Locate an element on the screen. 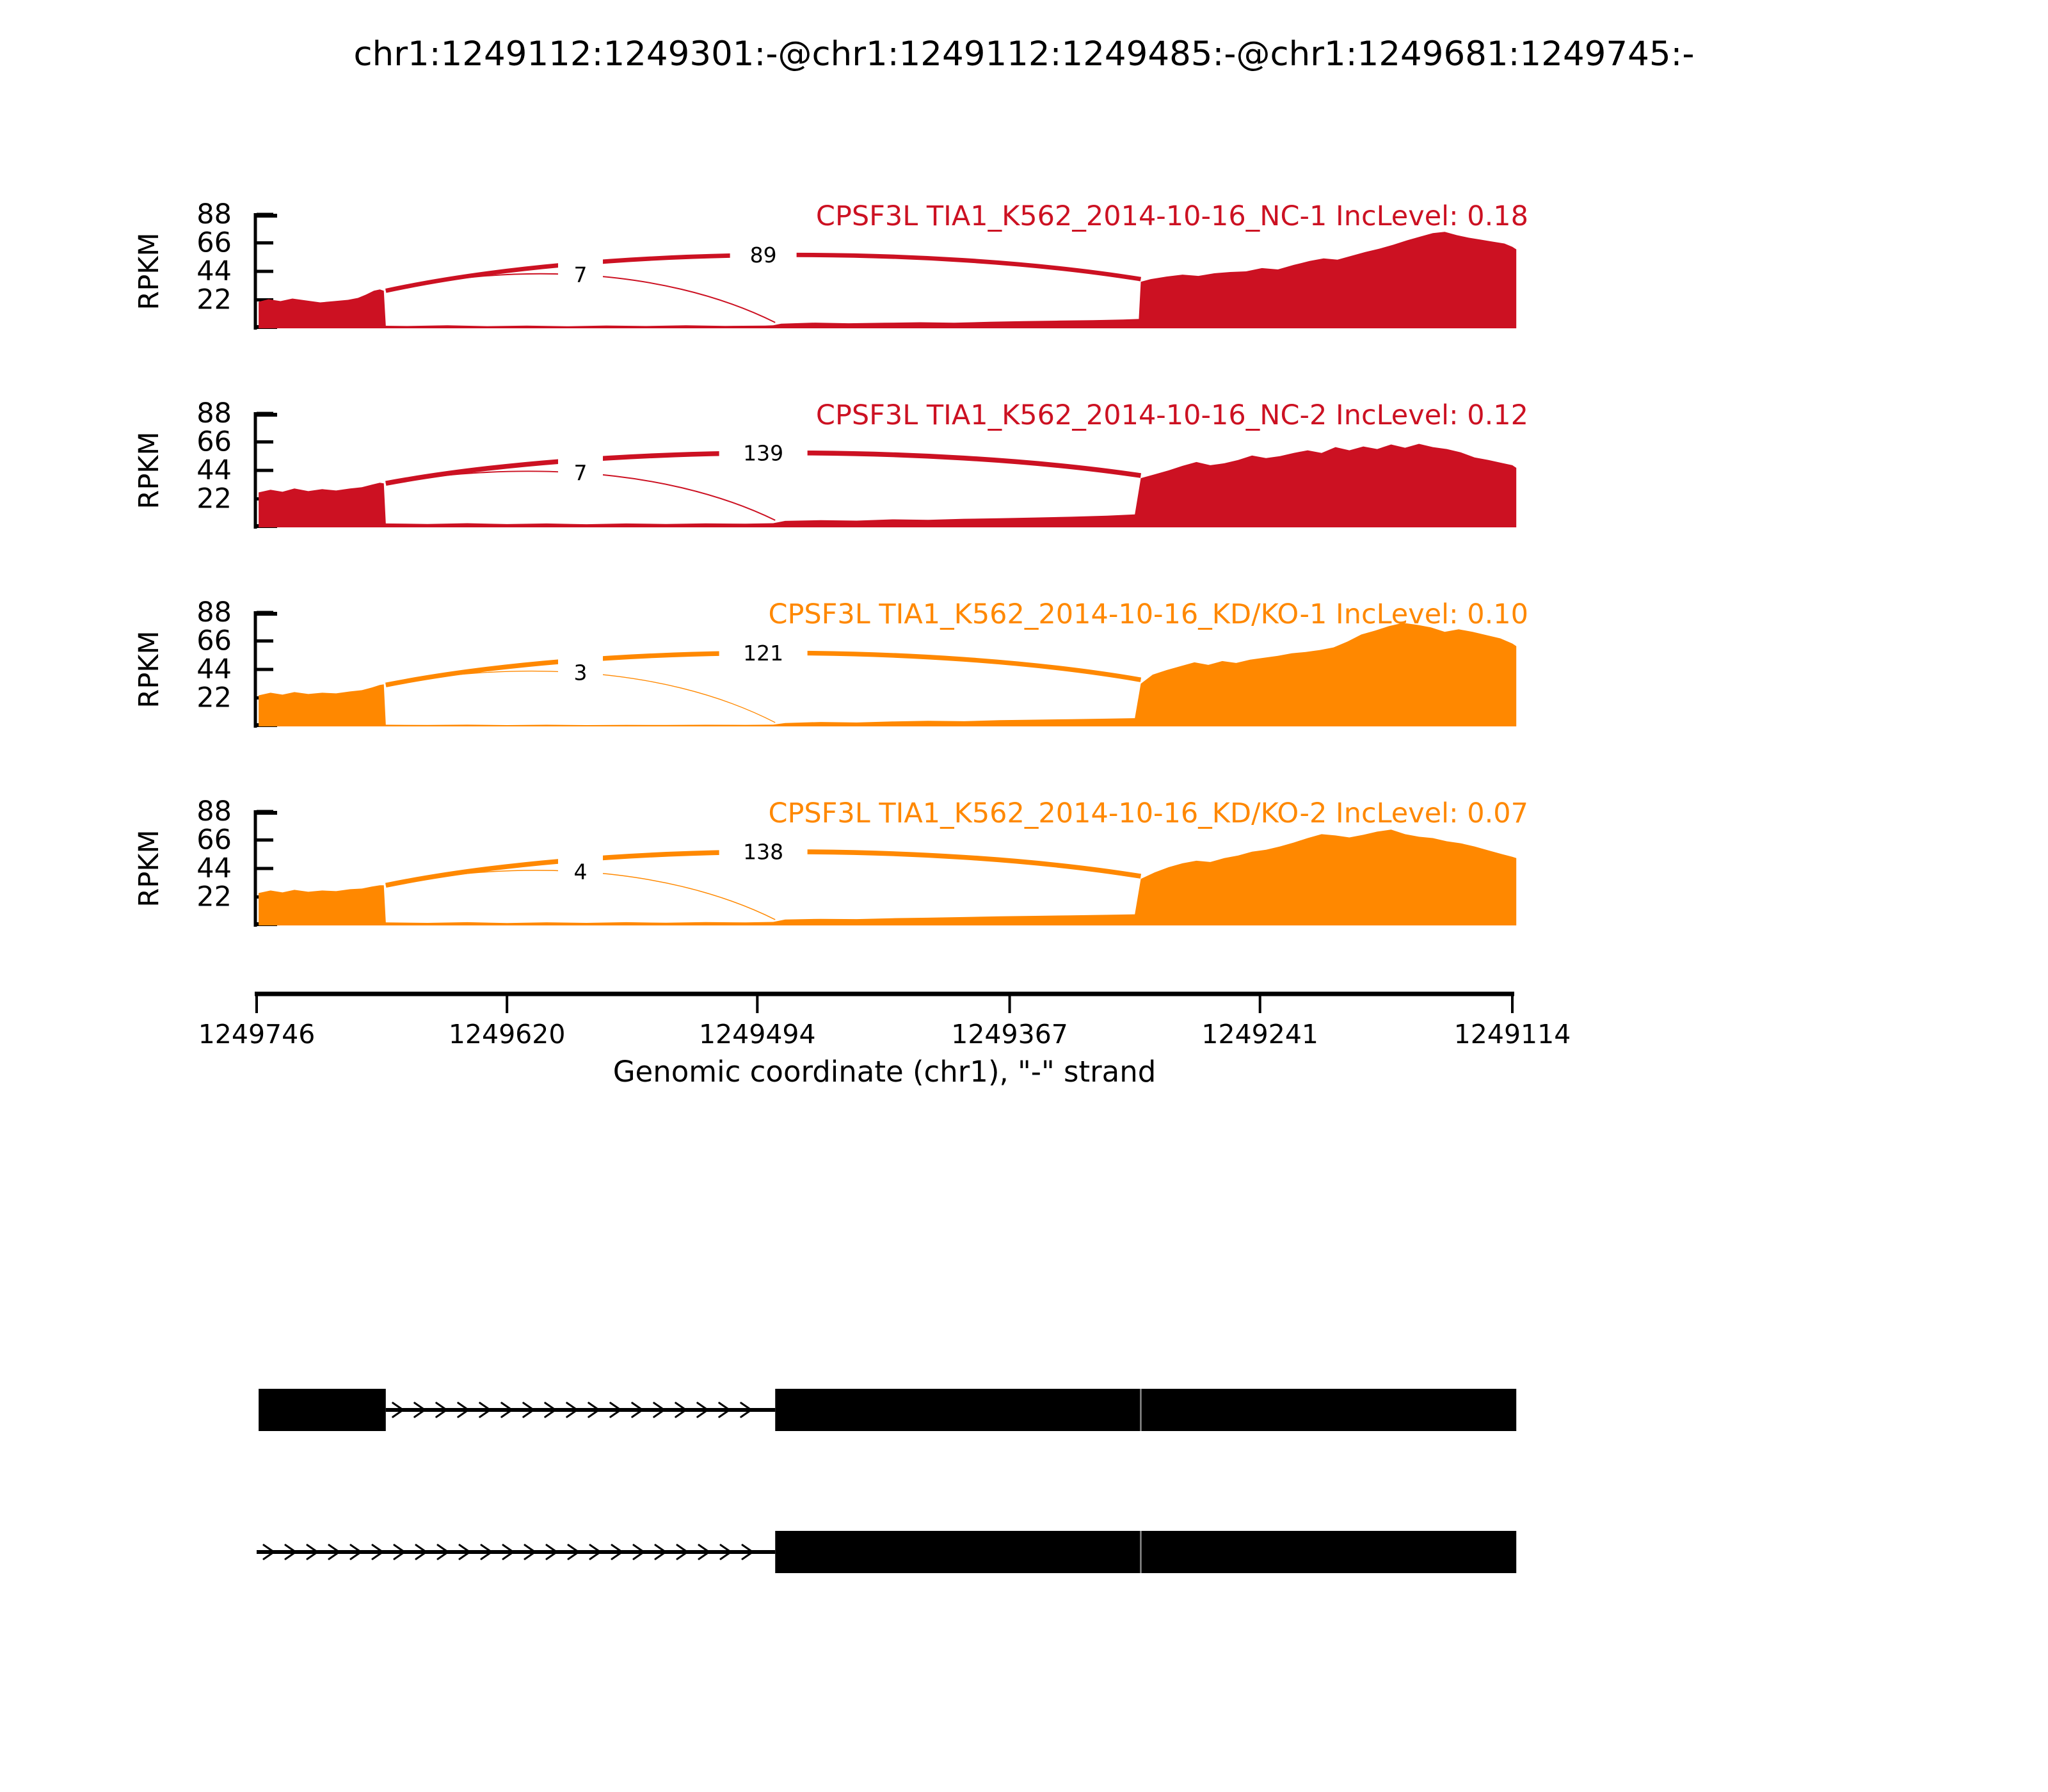 The image size is (2048, 1792). gene-model-isoform-1-inclusion is located at coordinates (888, 1410).